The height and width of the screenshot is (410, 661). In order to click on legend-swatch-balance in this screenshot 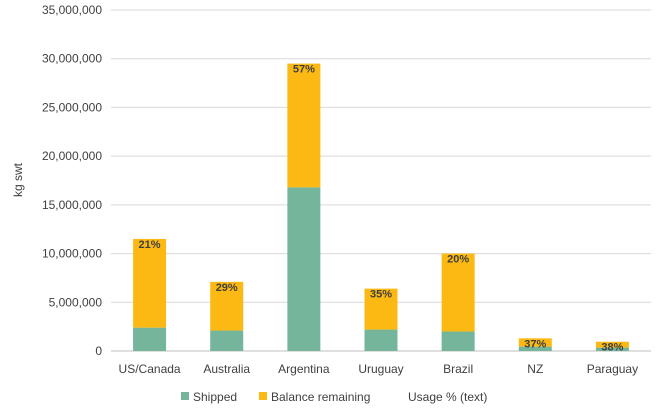, I will do `click(263, 396)`.